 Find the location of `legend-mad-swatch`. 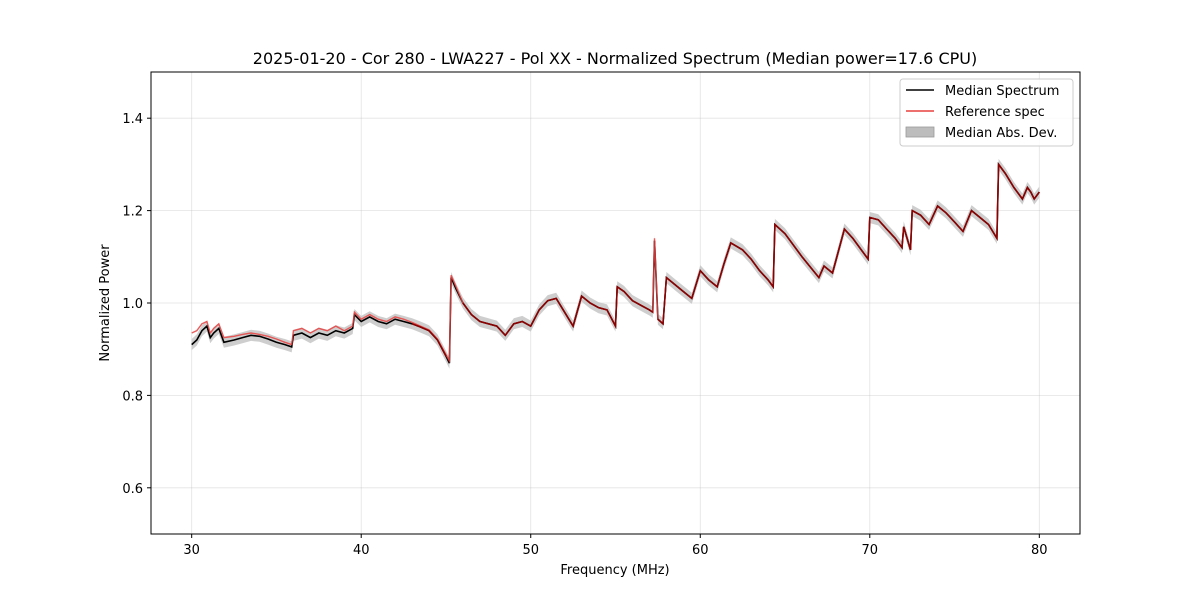

legend-mad-swatch is located at coordinates (920, 132).